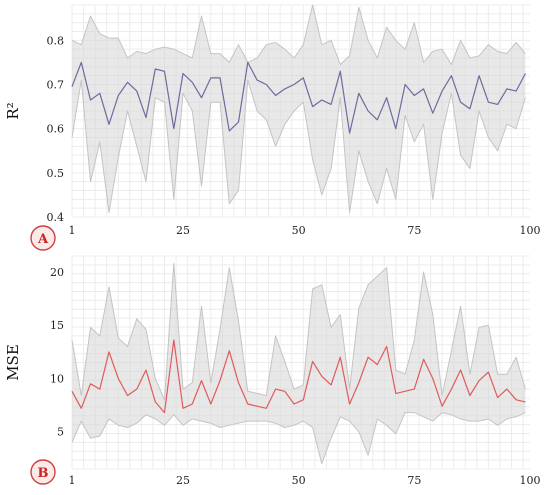  I want to click on y-tick-label: 0.5, so click(56, 173).